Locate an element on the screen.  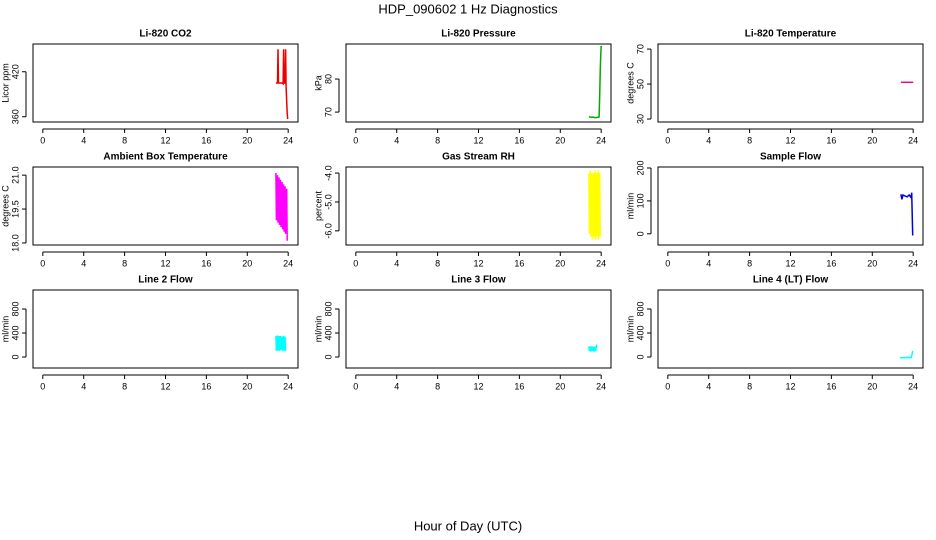
y-tick-label: 420 is located at coordinates (15, 71).